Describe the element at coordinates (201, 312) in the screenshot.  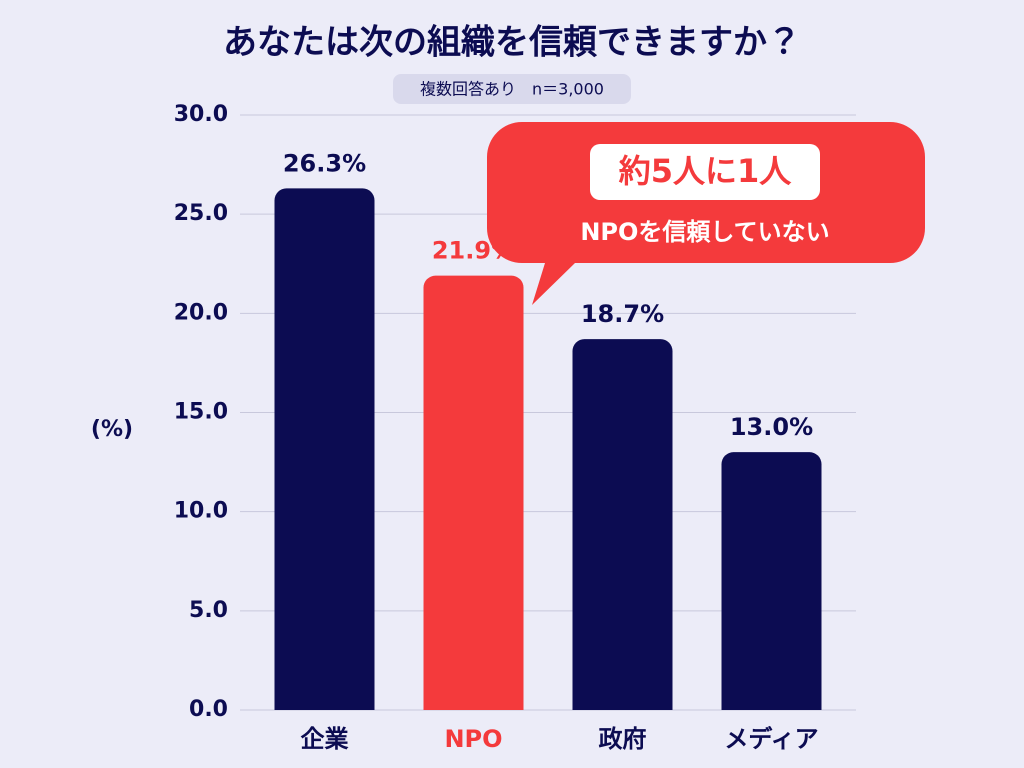
I see `y-tick-label: 20.0` at that location.